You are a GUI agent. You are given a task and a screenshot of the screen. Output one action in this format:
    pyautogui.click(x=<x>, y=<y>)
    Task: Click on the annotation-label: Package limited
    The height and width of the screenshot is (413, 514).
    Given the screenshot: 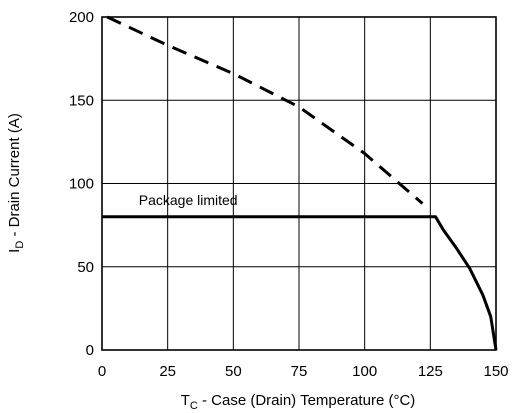 What is the action you would take?
    pyautogui.click(x=188, y=200)
    